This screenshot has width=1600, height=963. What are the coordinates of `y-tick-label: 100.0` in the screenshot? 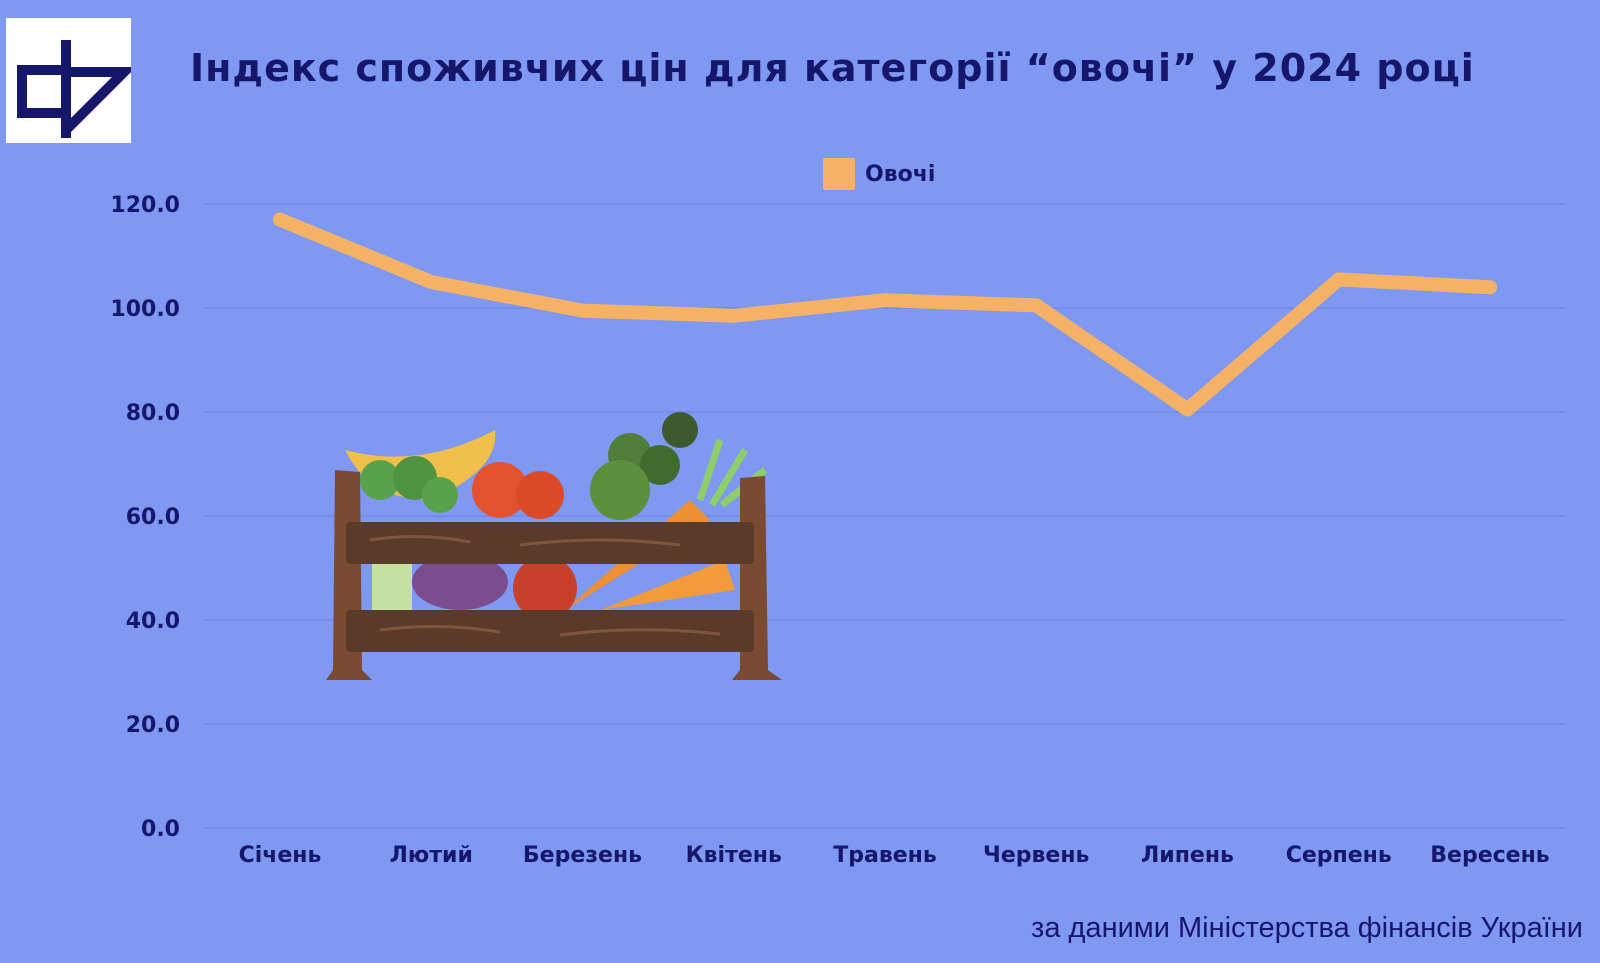 It's located at (145, 309).